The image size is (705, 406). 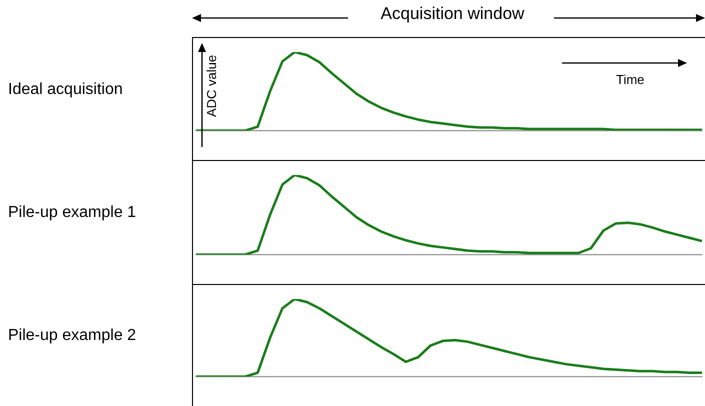 What do you see at coordinates (630, 79) in the screenshot?
I see `annotation: Time` at bounding box center [630, 79].